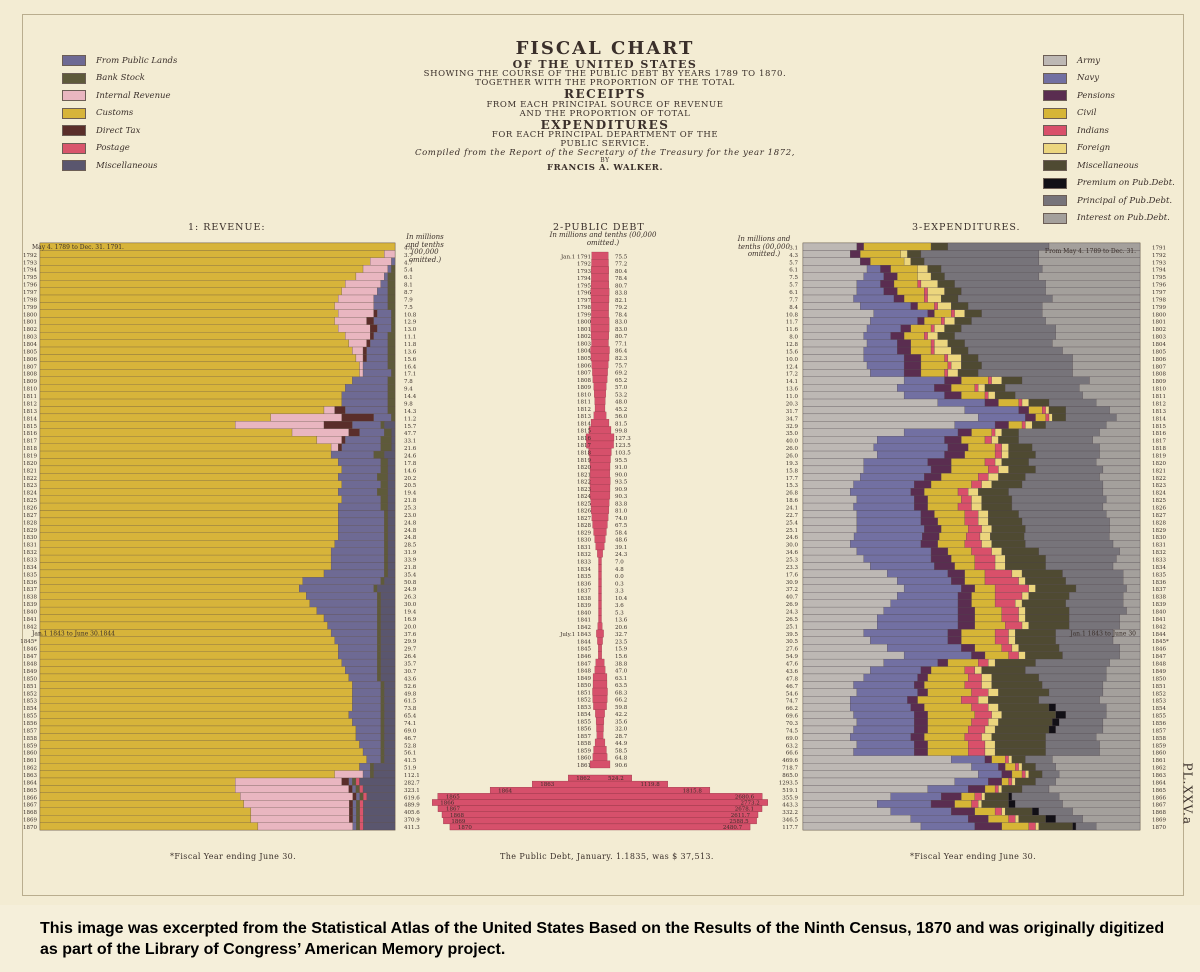  I want to click on revenue-year-label: 1834, so click(30, 568).